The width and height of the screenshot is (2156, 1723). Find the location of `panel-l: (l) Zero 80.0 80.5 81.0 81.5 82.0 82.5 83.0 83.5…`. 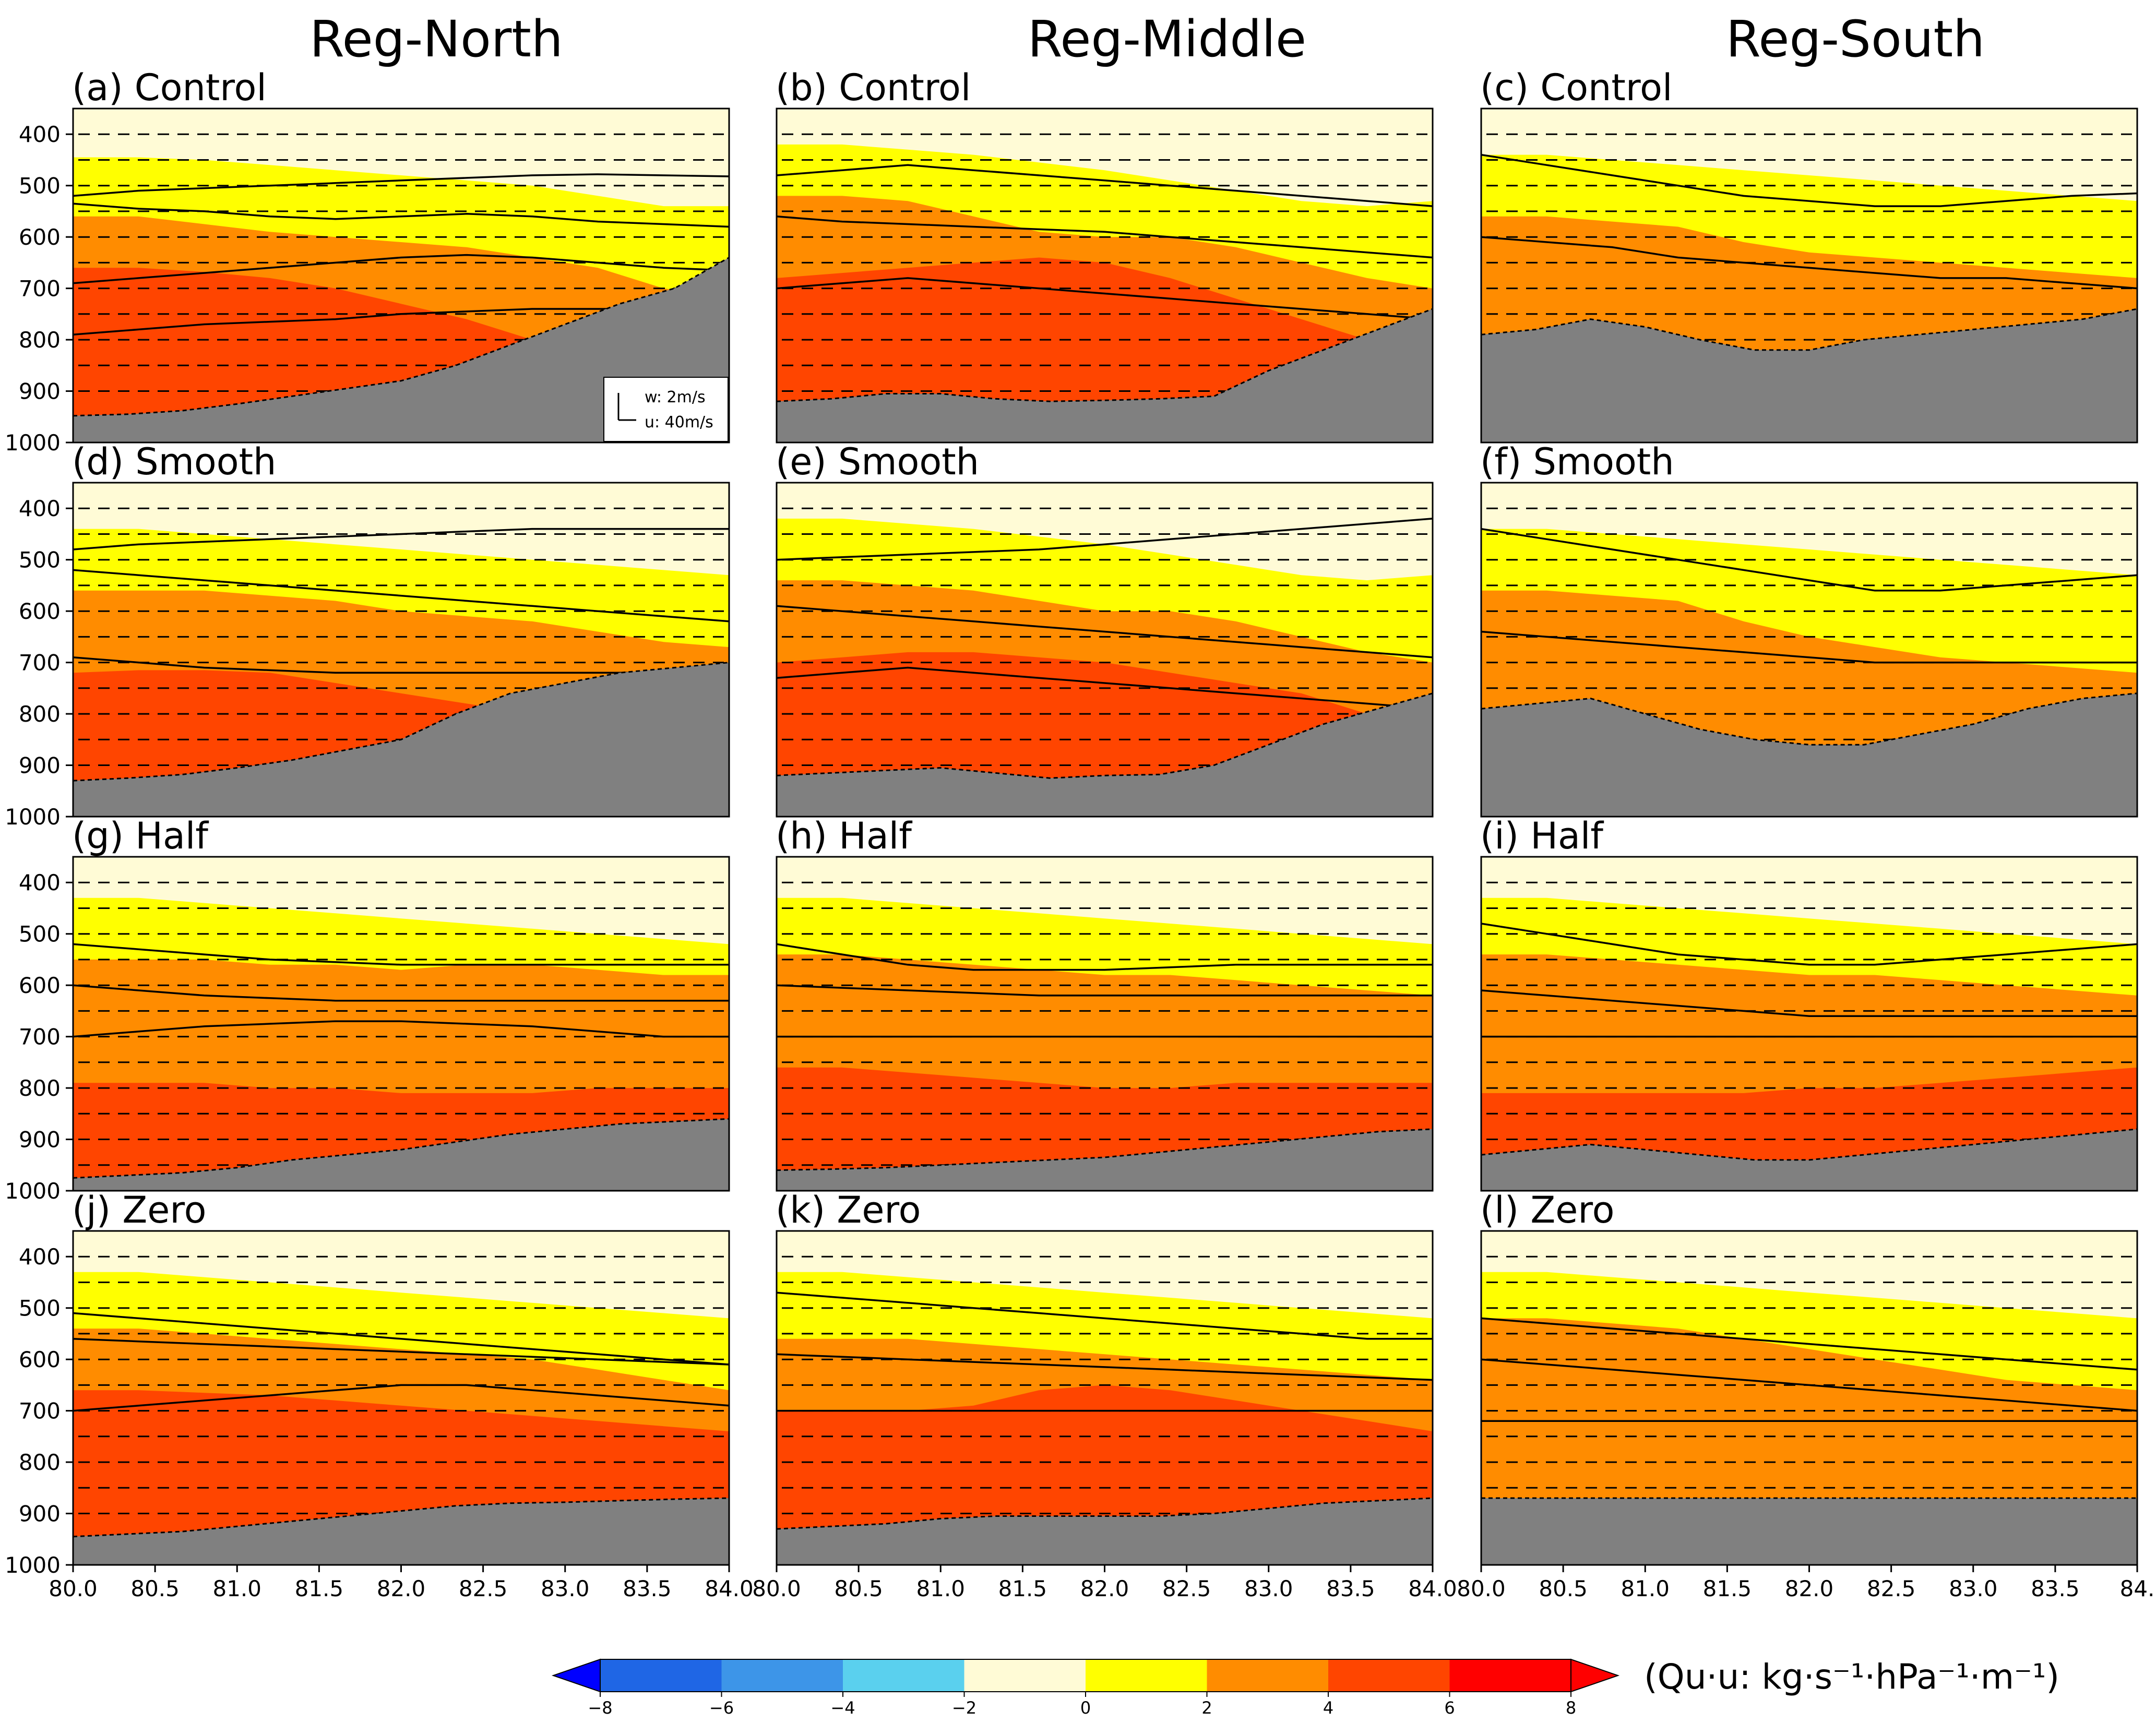

panel-l: (l) Zero 80.0 80.5 81.0 81.5 82.0 82.5 83.0 83.5… is located at coordinates (1806, 1395).